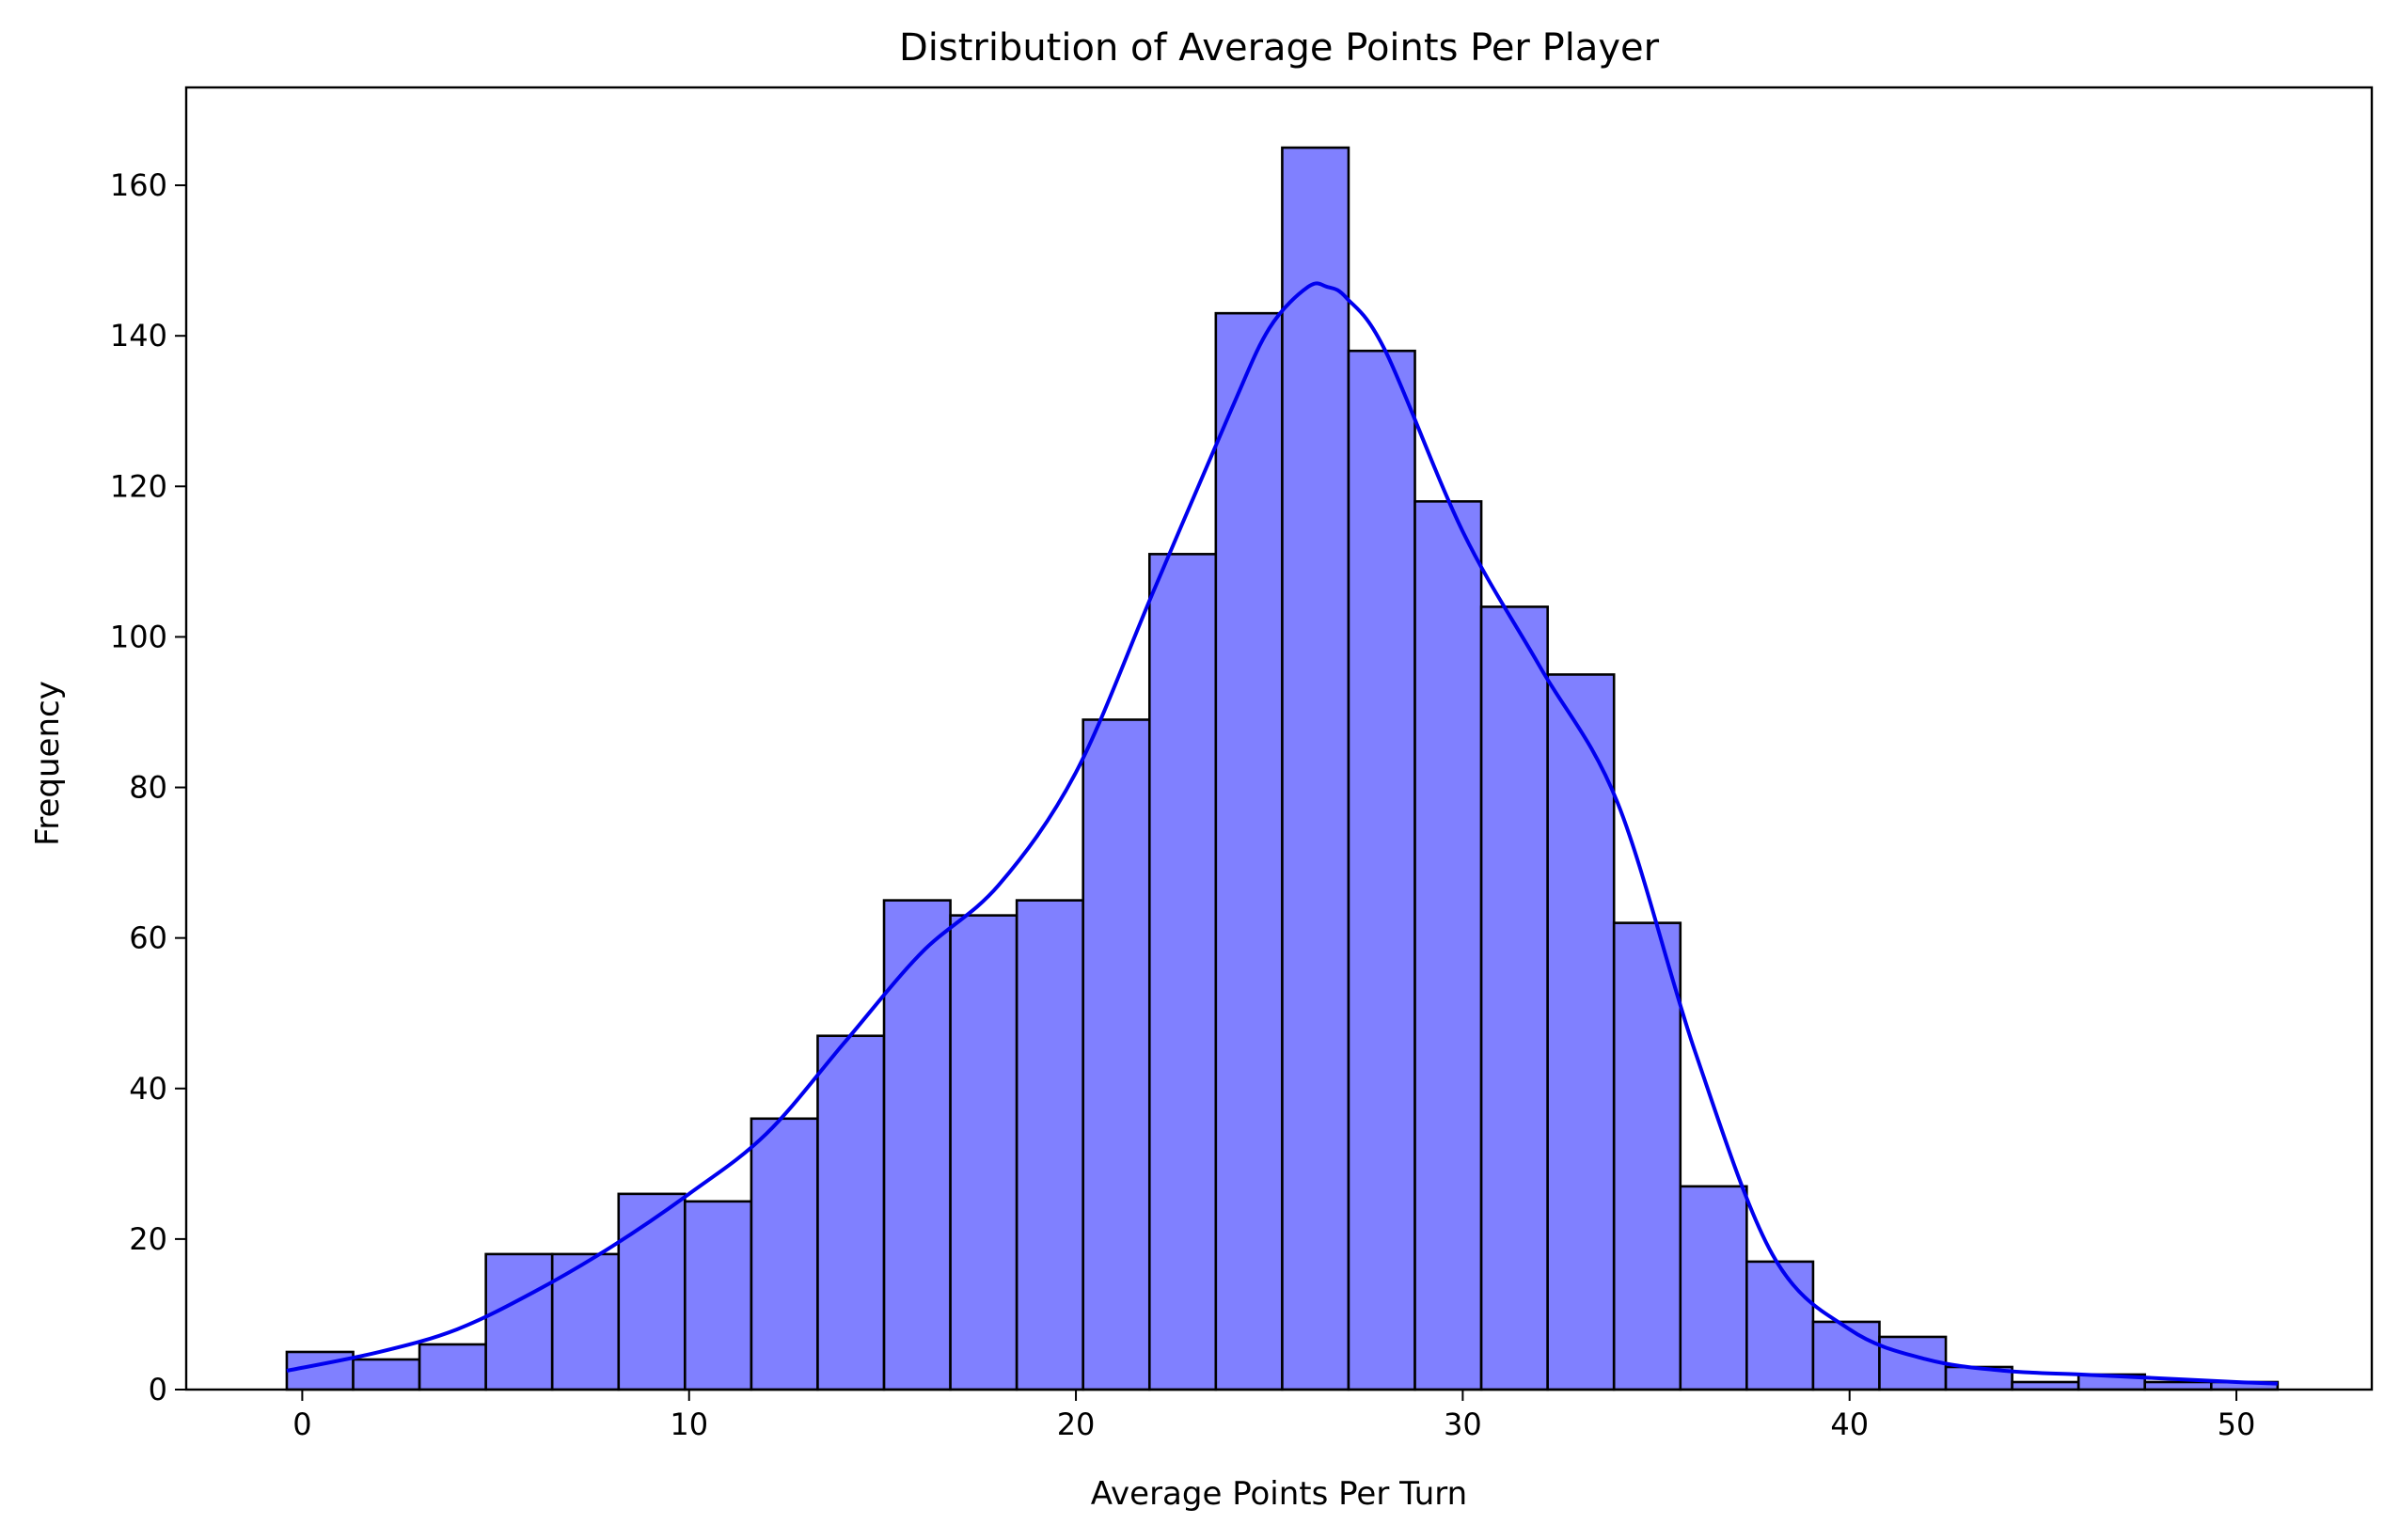 This screenshot has width=2400, height=1540. Describe the element at coordinates (158, 1389) in the screenshot. I see `y-tick-label: 0` at that location.